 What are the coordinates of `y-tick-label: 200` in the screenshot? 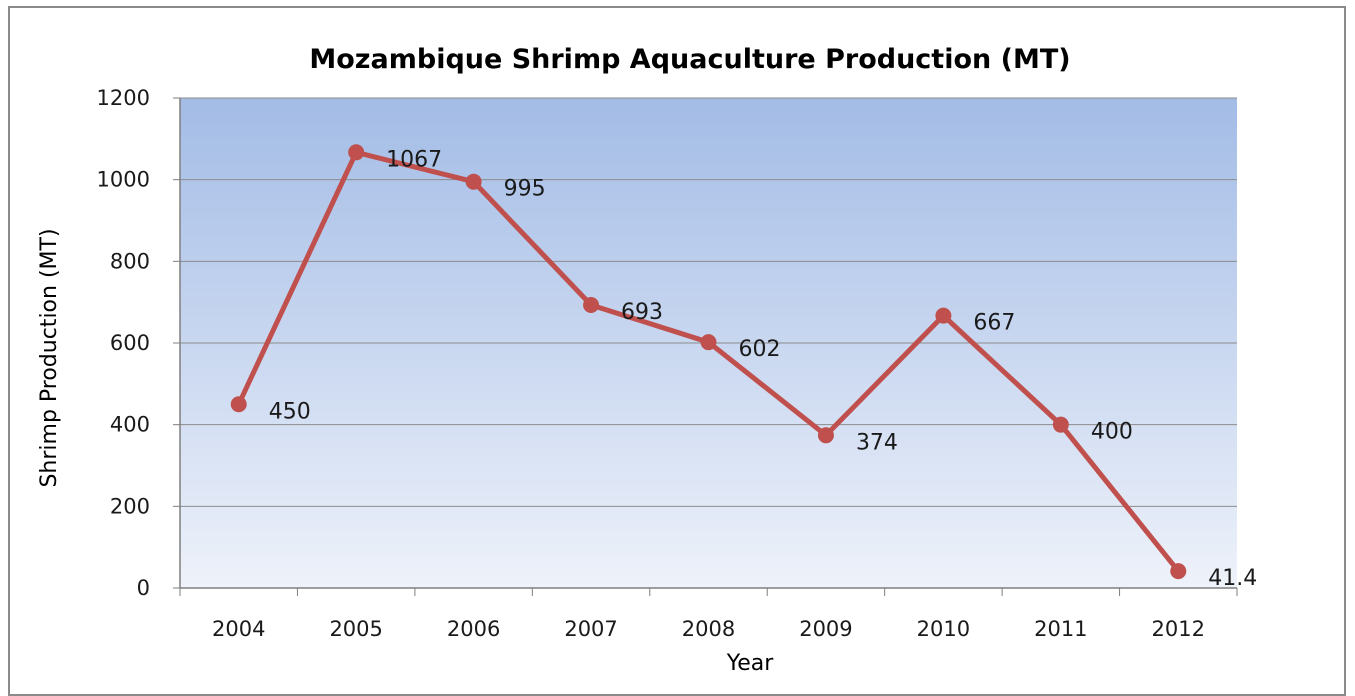 It's located at (130, 506).